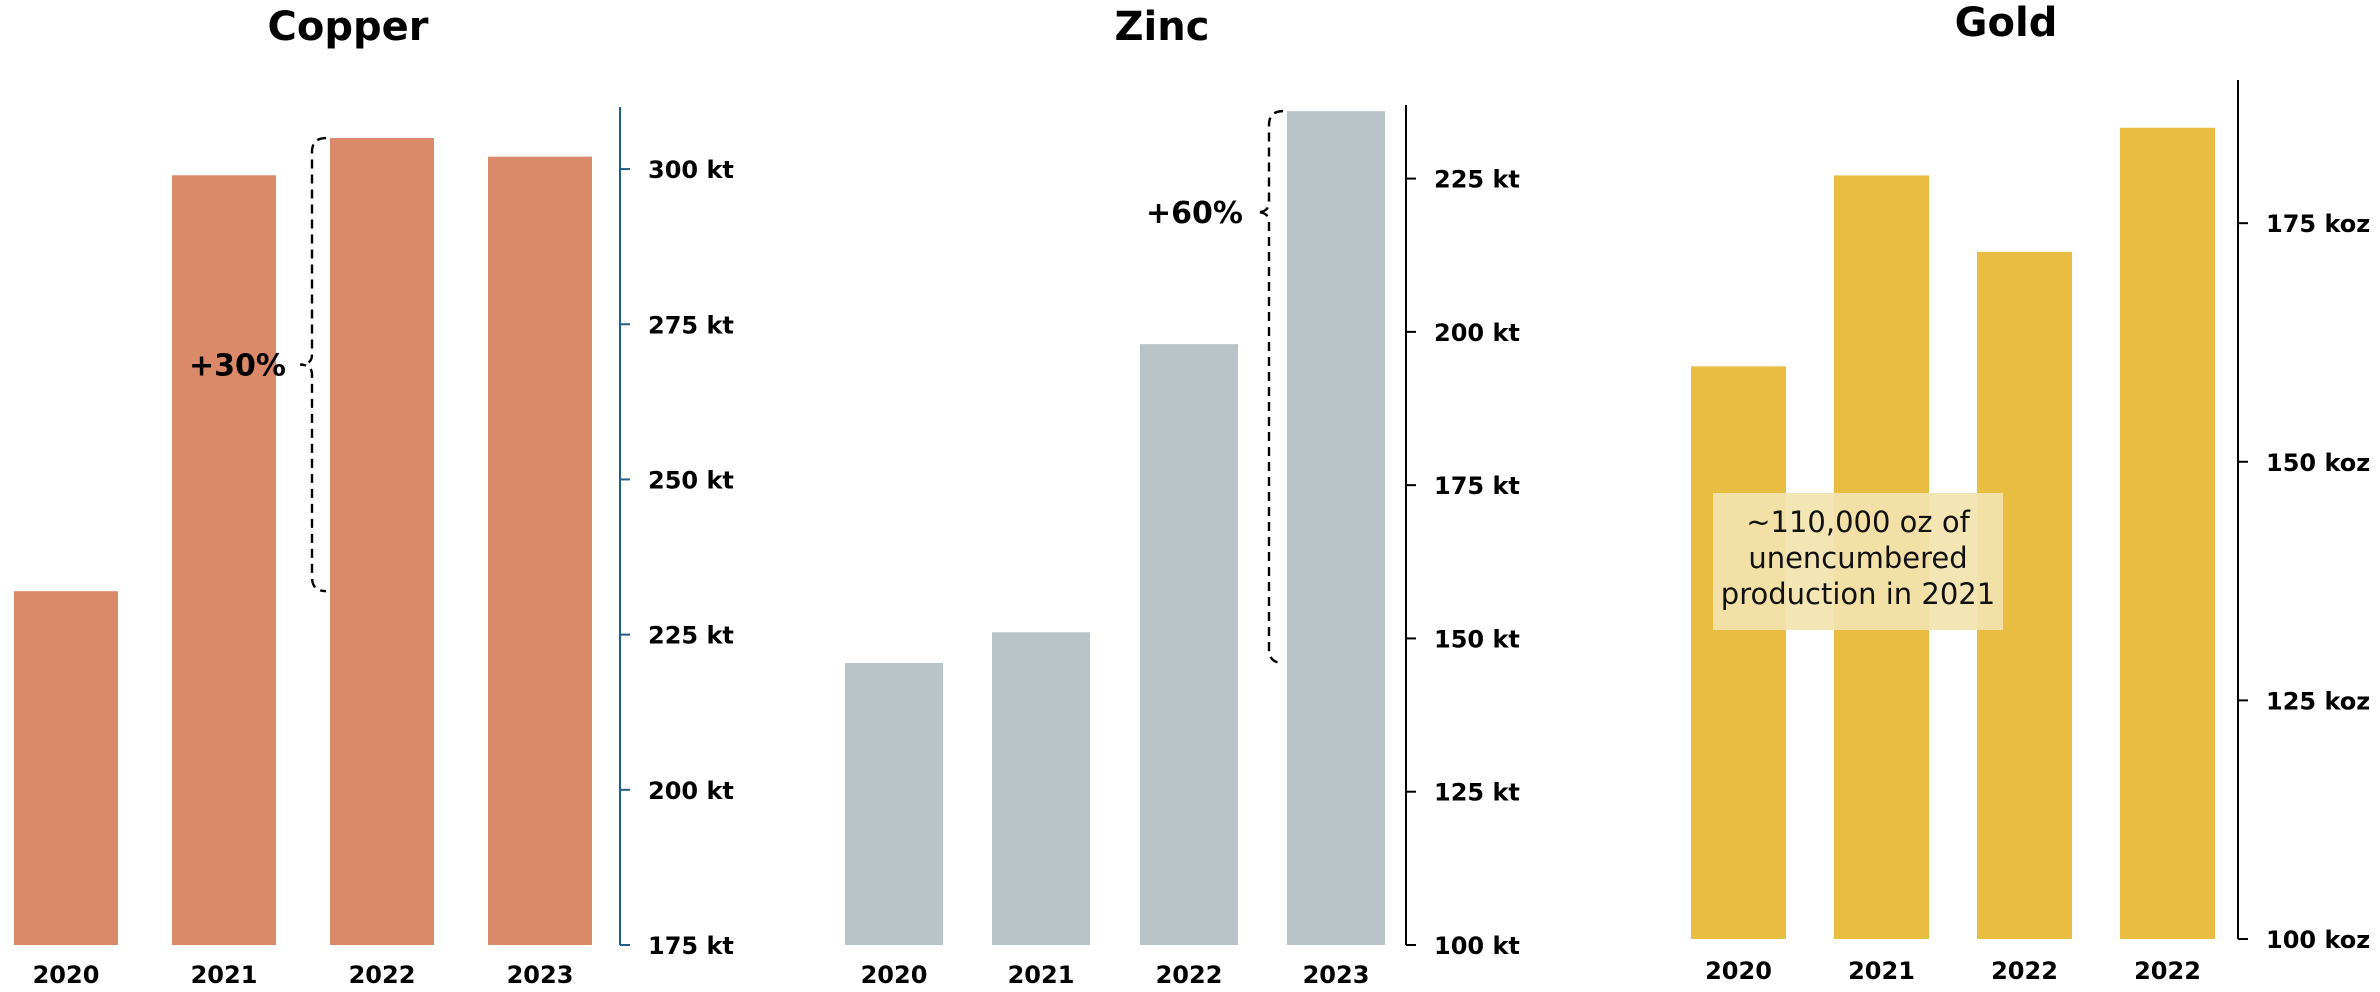 Image resolution: width=2380 pixels, height=992 pixels. What do you see at coordinates (1477, 793) in the screenshot?
I see `y-tick-label: 125 kt` at bounding box center [1477, 793].